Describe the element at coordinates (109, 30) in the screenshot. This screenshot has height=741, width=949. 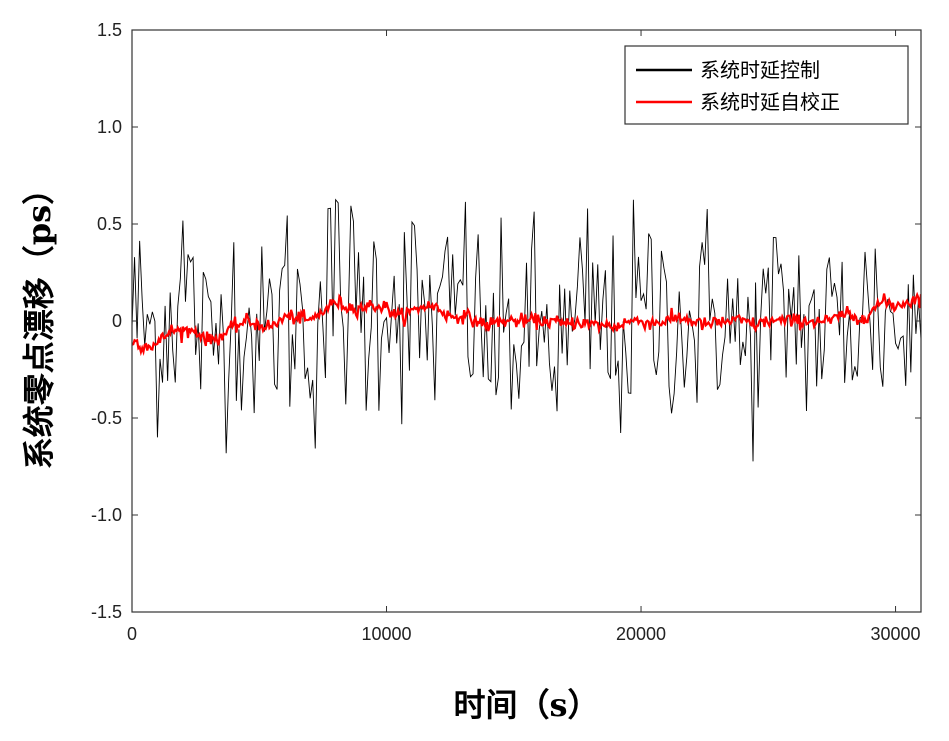
I see `y-tick-label: 1.5` at that location.